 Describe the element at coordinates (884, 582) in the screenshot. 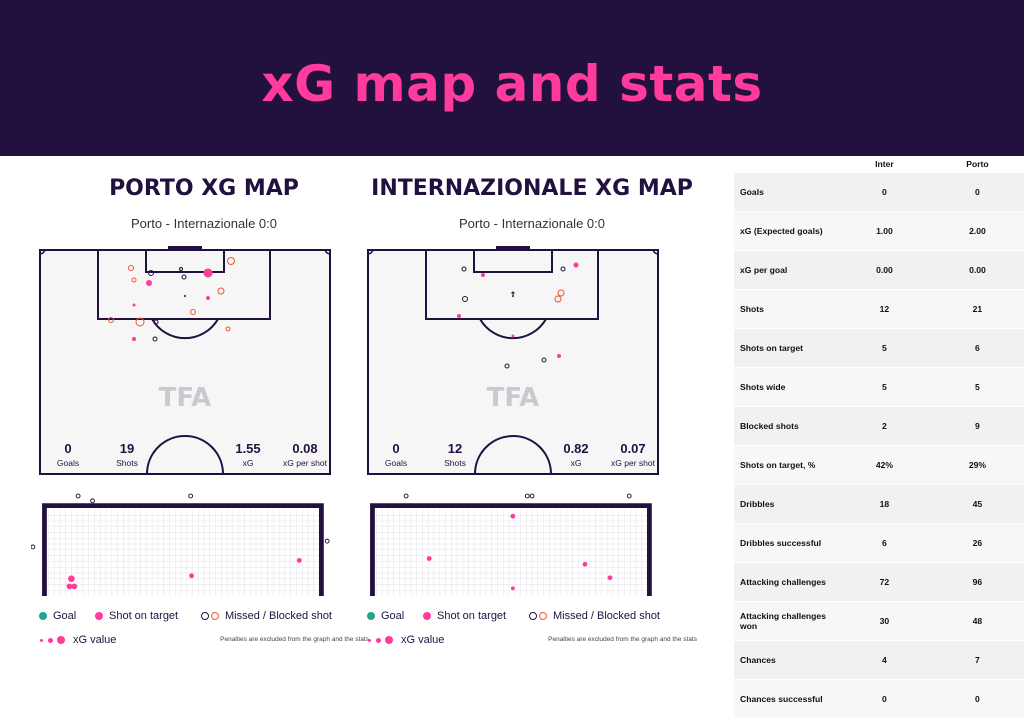

I see `stats-inter-value: 72` at that location.